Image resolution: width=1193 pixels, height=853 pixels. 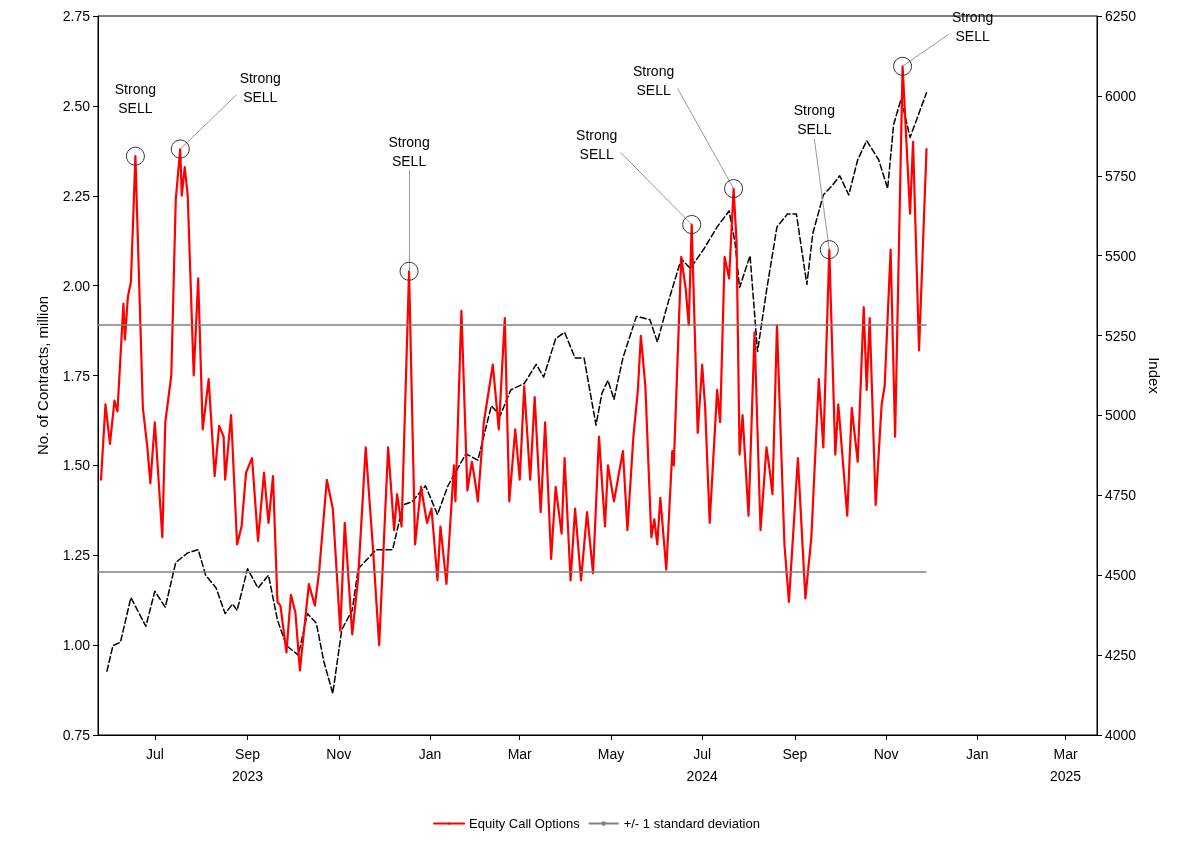 What do you see at coordinates (154, 754) in the screenshot?
I see `x-tick-label: Jul` at bounding box center [154, 754].